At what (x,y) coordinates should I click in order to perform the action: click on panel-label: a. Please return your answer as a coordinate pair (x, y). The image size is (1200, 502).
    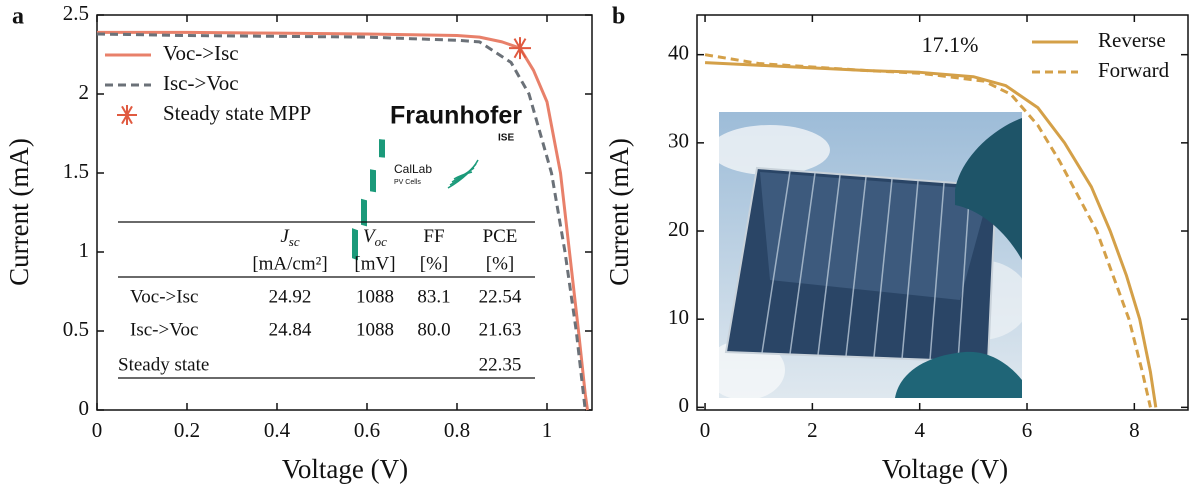
    Looking at the image, I should click on (18, 17).